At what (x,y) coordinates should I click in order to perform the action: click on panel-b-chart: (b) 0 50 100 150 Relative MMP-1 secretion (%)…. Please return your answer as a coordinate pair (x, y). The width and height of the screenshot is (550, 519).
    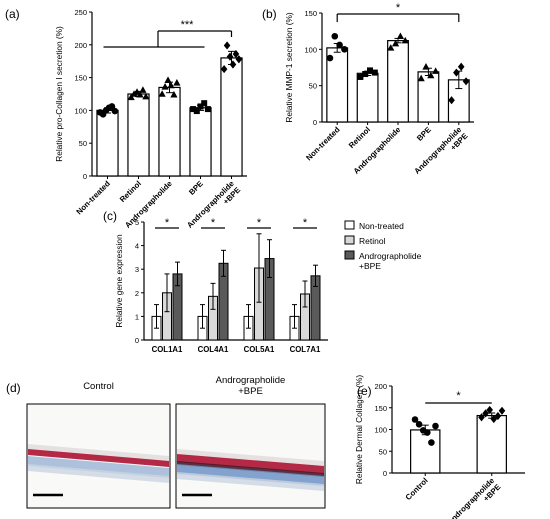
    Looking at the image, I should click on (368, 89).